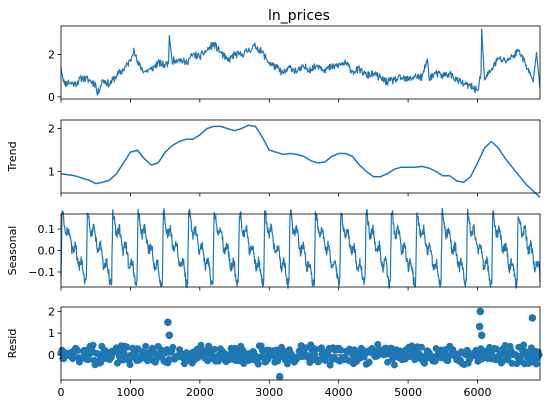 This screenshot has height=405, width=550. Describe the element at coordinates (51, 333) in the screenshot. I see `y-tick-label-resid: 1` at that location.